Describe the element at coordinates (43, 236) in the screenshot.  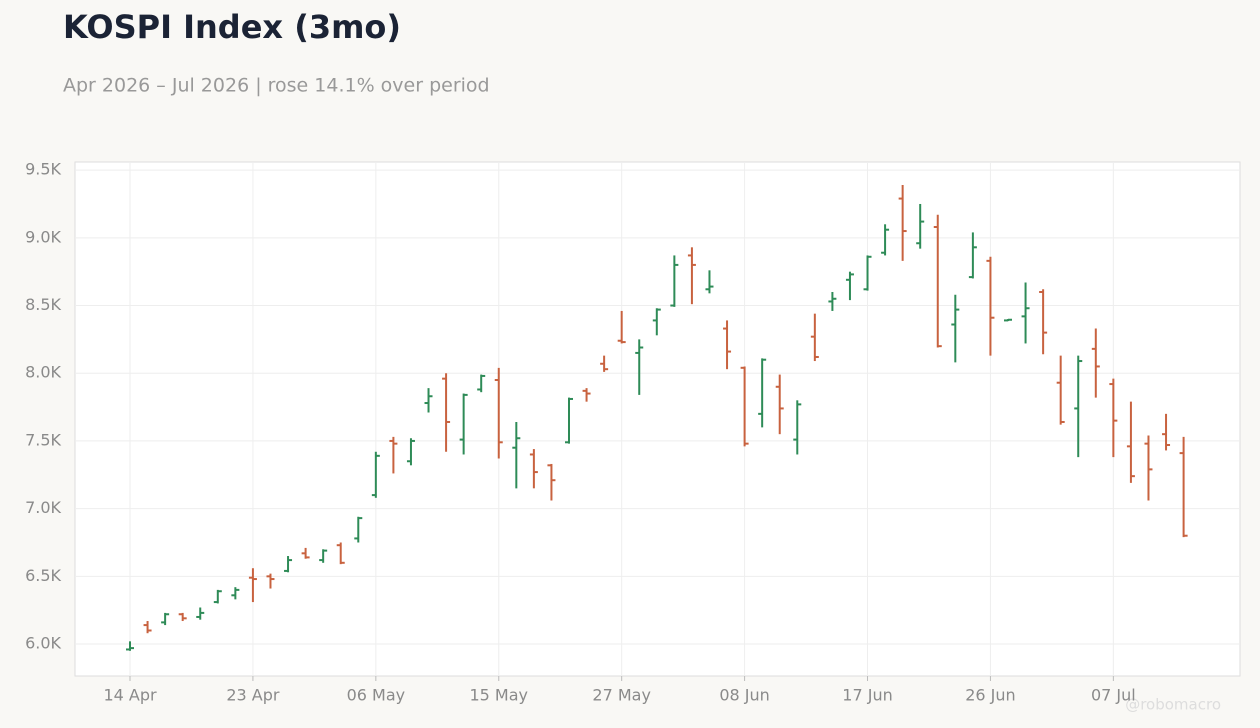
I see `y-tick-label: 9.0K` at that location.